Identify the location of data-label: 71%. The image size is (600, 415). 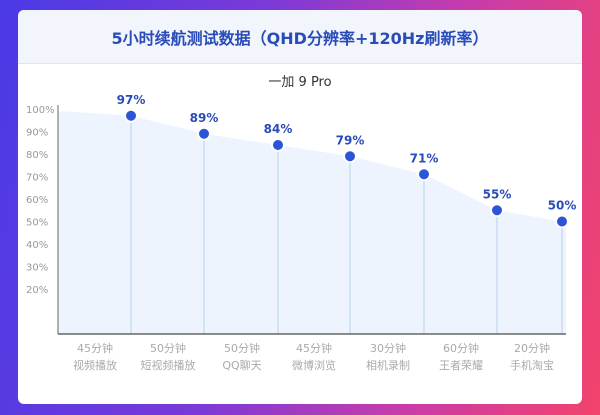
(424, 158).